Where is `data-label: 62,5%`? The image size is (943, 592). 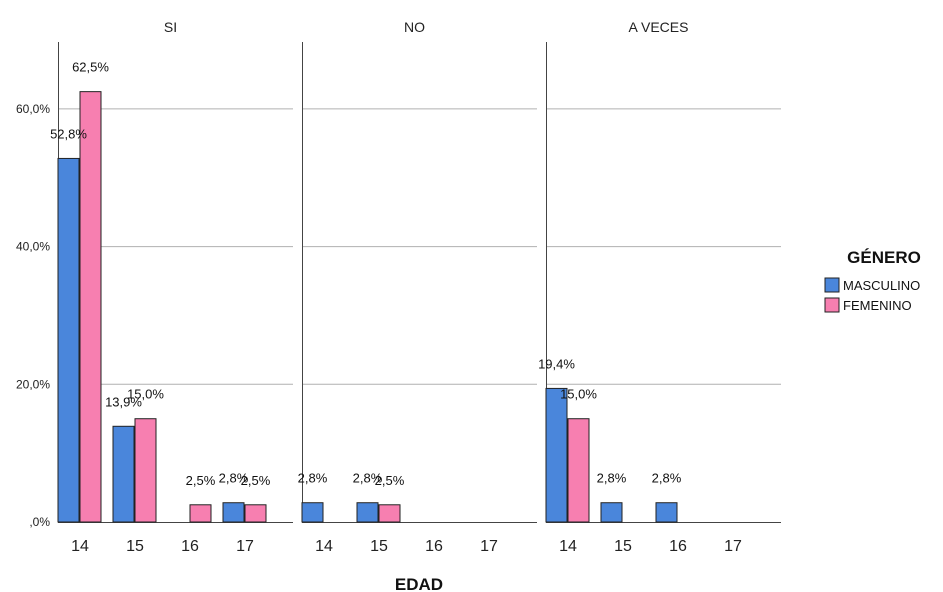
data-label: 62,5% is located at coordinates (90, 67).